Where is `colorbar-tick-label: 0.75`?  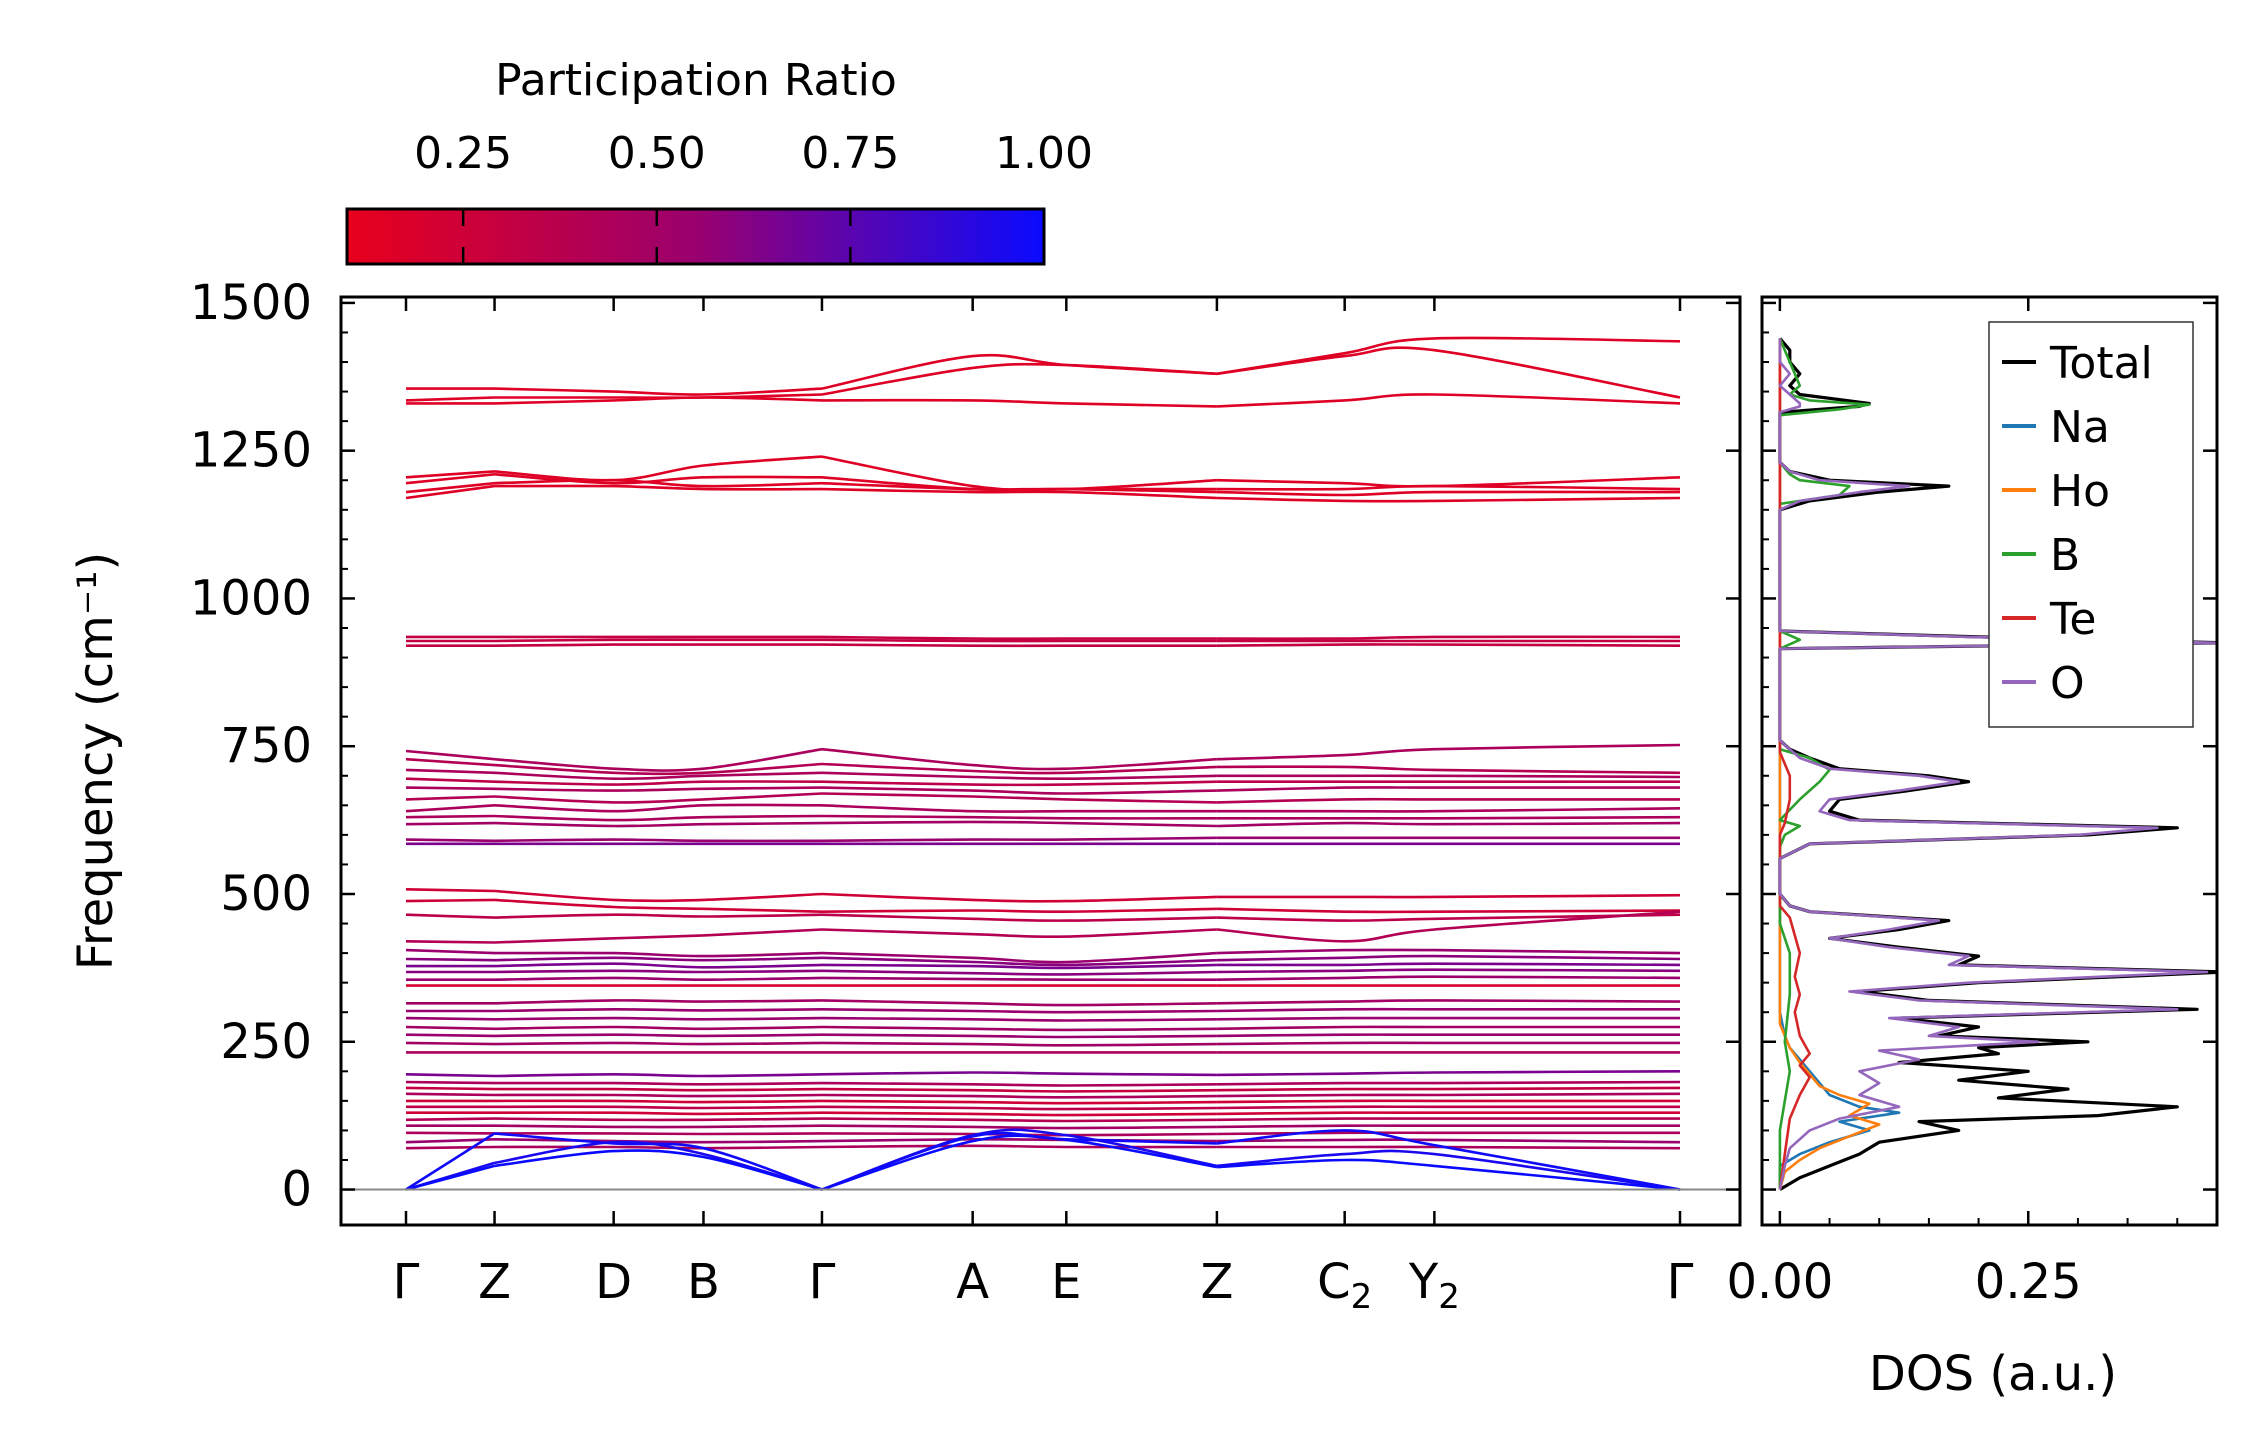 colorbar-tick-label: 0.75 is located at coordinates (850, 153).